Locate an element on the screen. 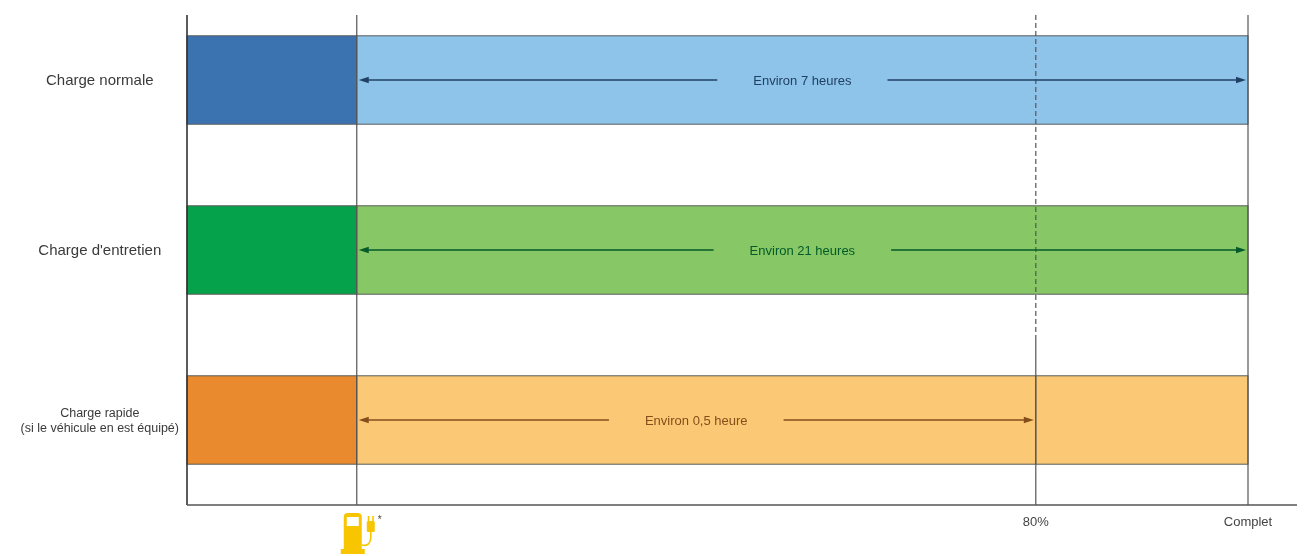  y-tick-label: Charge rapide (si le véhicule en est équipé) is located at coordinates (100, 420).